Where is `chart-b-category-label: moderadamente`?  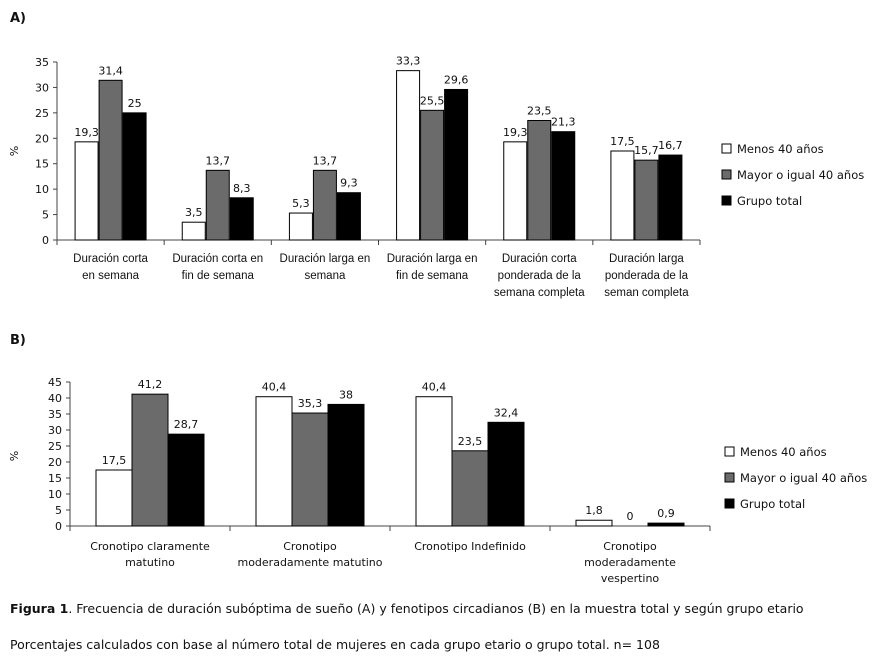 chart-b-category-label: moderadamente is located at coordinates (630, 562).